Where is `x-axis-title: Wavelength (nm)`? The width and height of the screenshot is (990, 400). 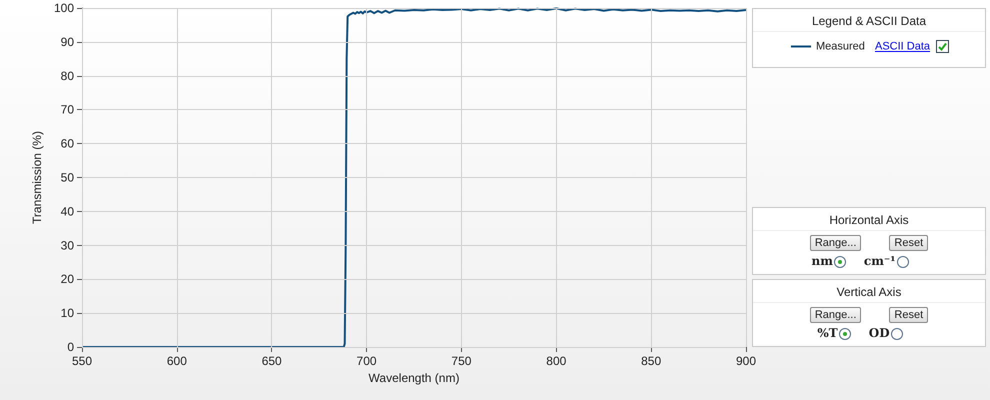 x-axis-title: Wavelength (nm) is located at coordinates (414, 377).